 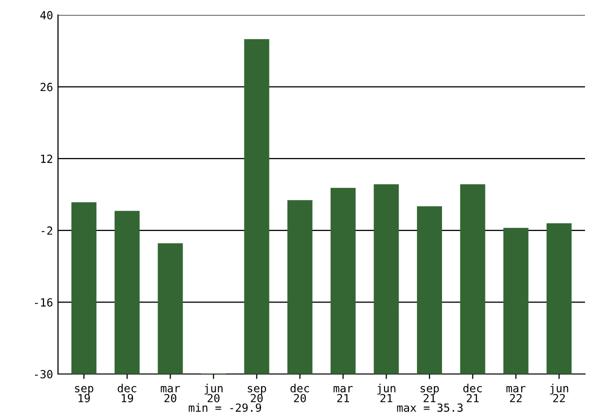 What do you see at coordinates (225, 407) in the screenshot?
I see `text: min = -29.9` at bounding box center [225, 407].